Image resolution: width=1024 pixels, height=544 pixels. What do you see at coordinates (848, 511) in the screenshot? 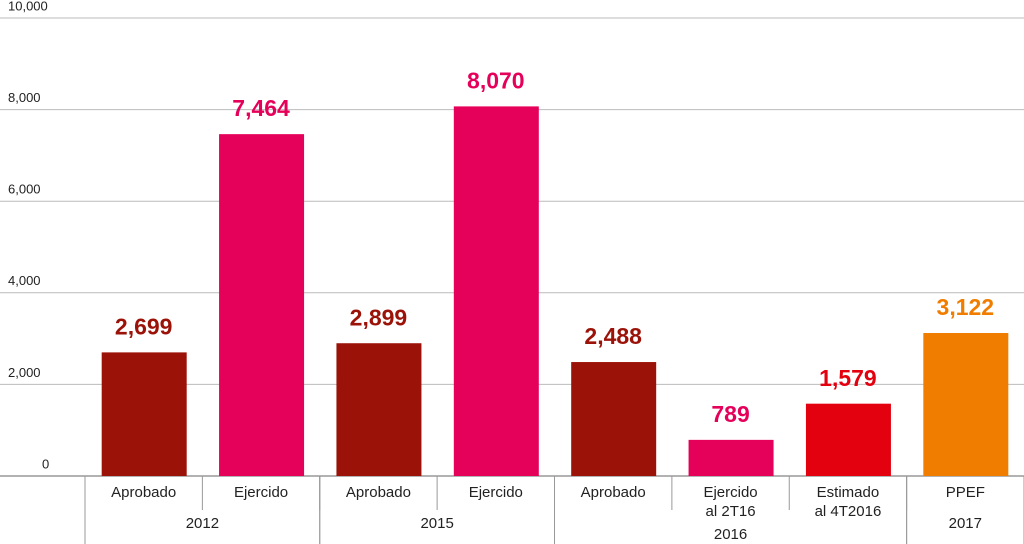
I see `x-tick-label: al 4T2016` at bounding box center [848, 511].